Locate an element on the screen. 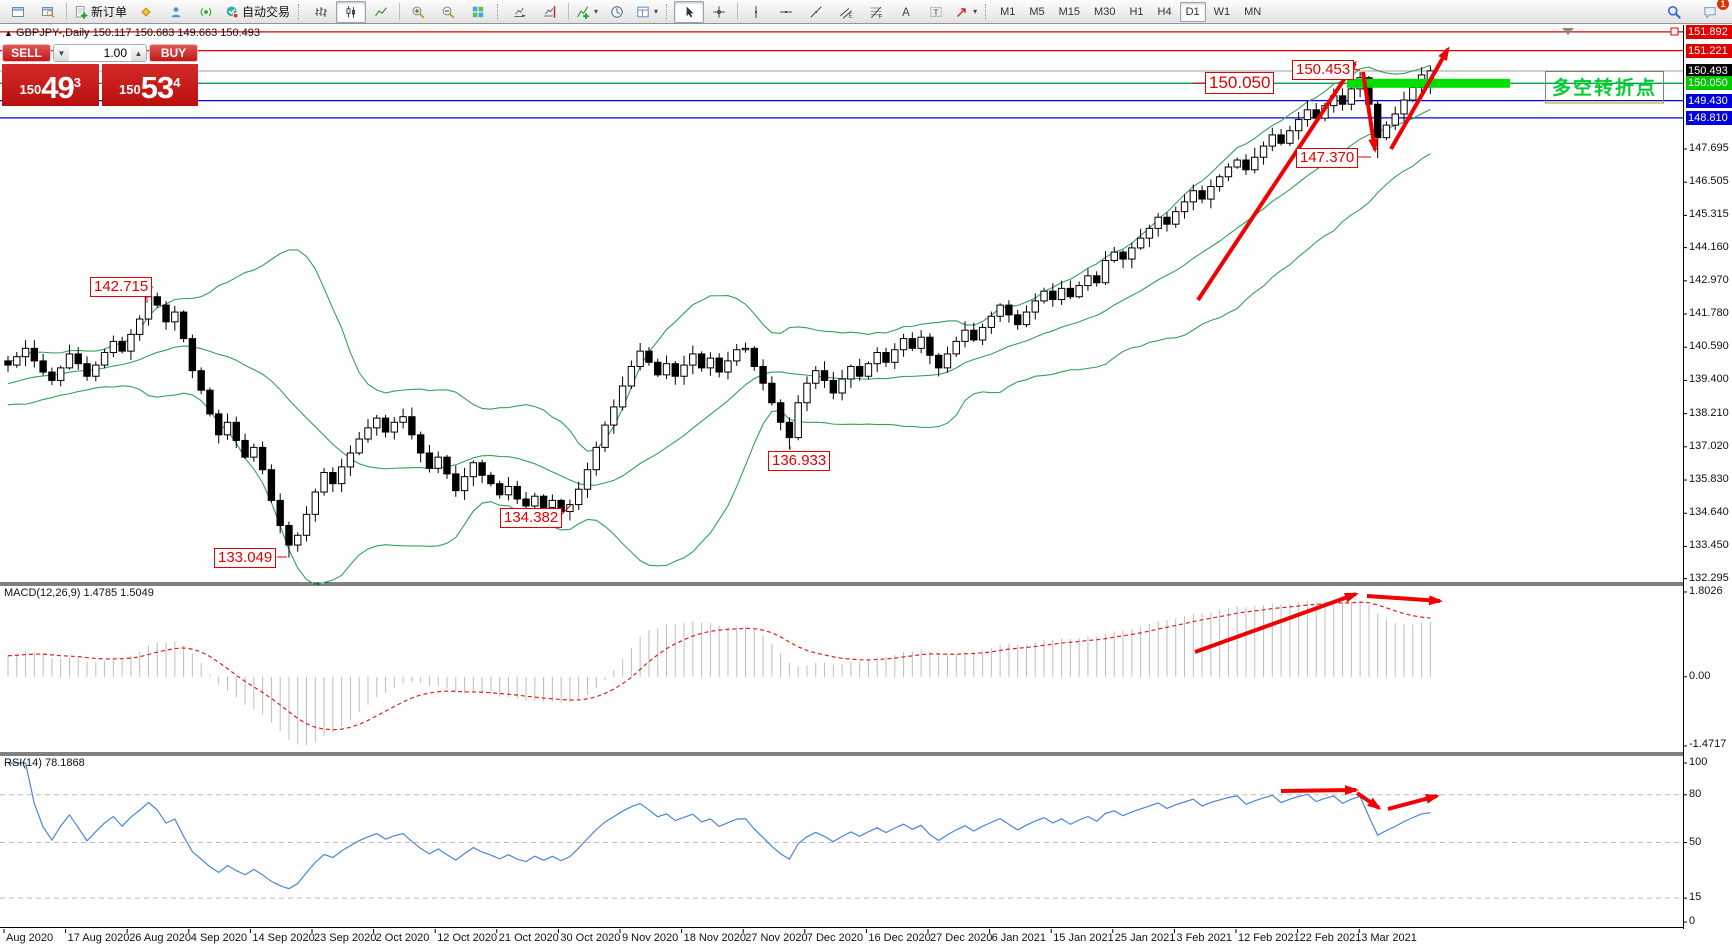  arrow-objects-button: ▾ is located at coordinates (966, 12).